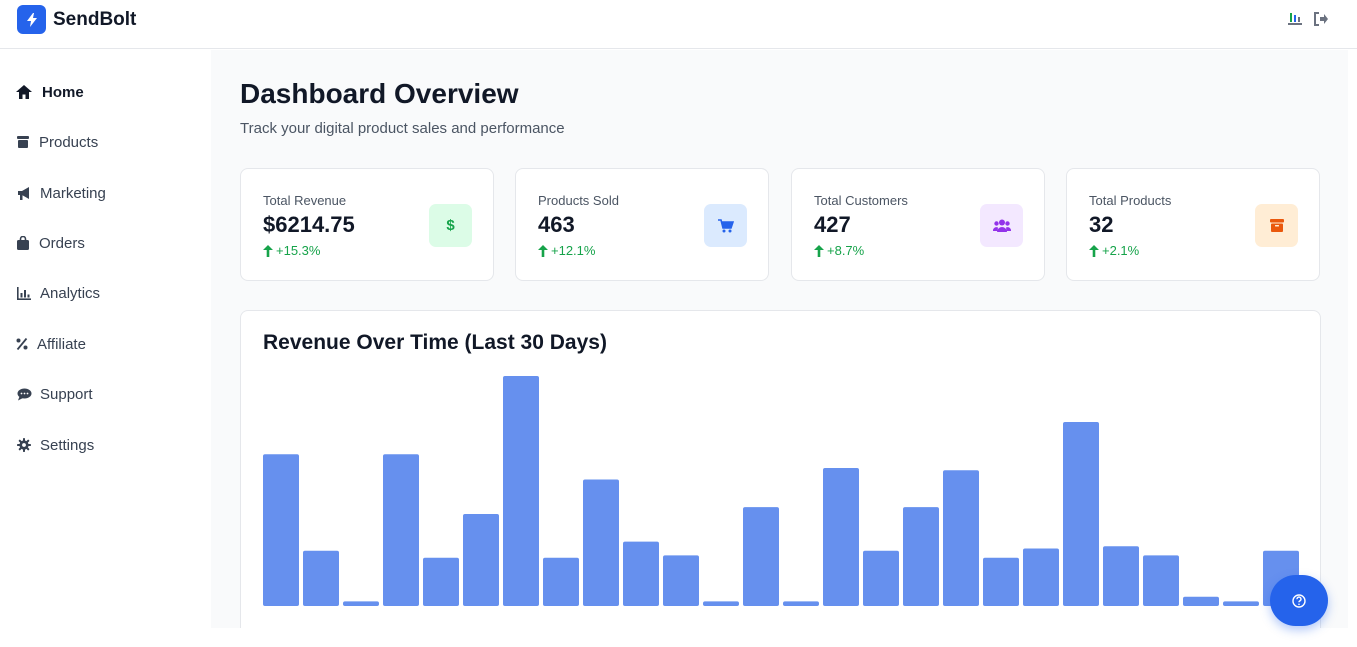 The width and height of the screenshot is (1357, 647). What do you see at coordinates (24, 92) in the screenshot?
I see `home-icon` at bounding box center [24, 92].